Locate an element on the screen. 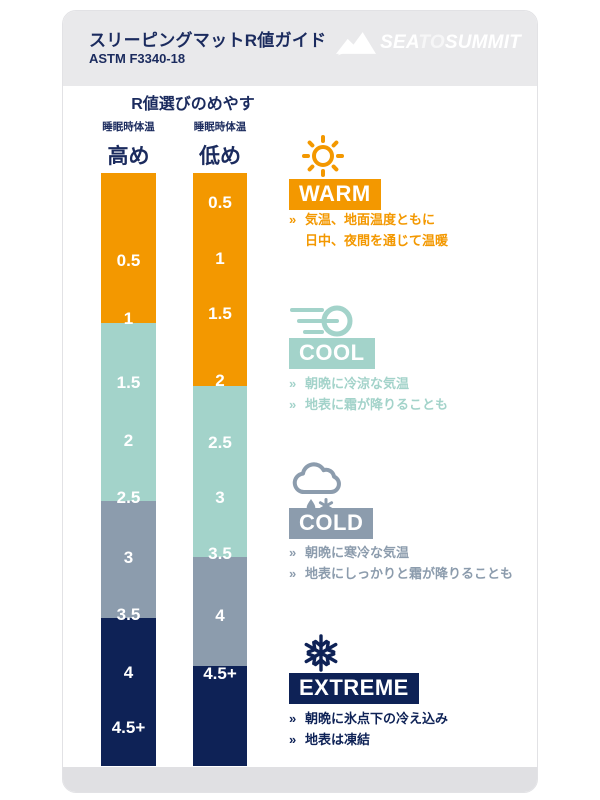 This screenshot has height=800, width=600. page-title: スリーピングマットR値ガイド is located at coordinates (208, 40).